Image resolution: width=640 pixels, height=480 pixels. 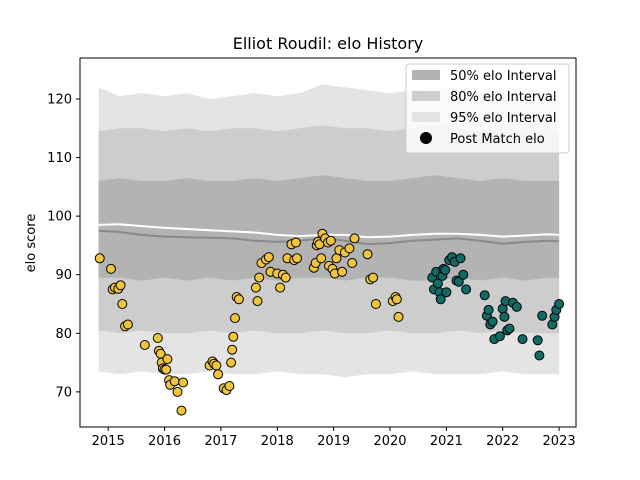 What do you see at coordinates (503, 76) in the screenshot?
I see `legend-label-50-interval: 50% elo Interval` at bounding box center [503, 76].